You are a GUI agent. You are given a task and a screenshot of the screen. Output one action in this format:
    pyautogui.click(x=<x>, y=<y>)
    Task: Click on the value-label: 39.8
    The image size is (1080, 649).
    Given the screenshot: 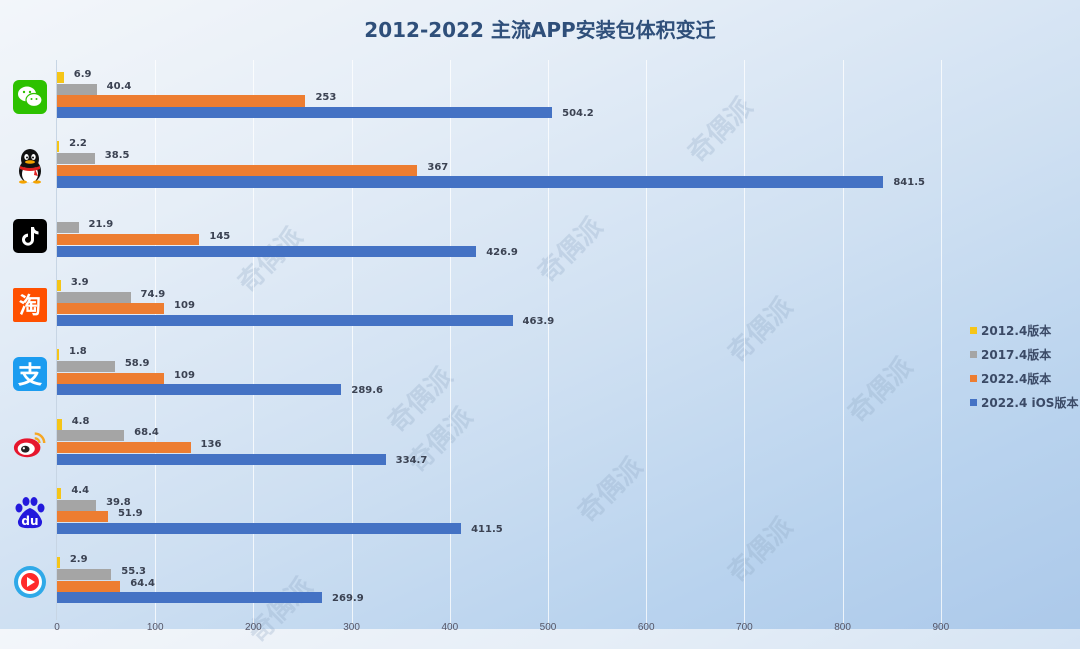 What is the action you would take?
    pyautogui.click(x=118, y=502)
    